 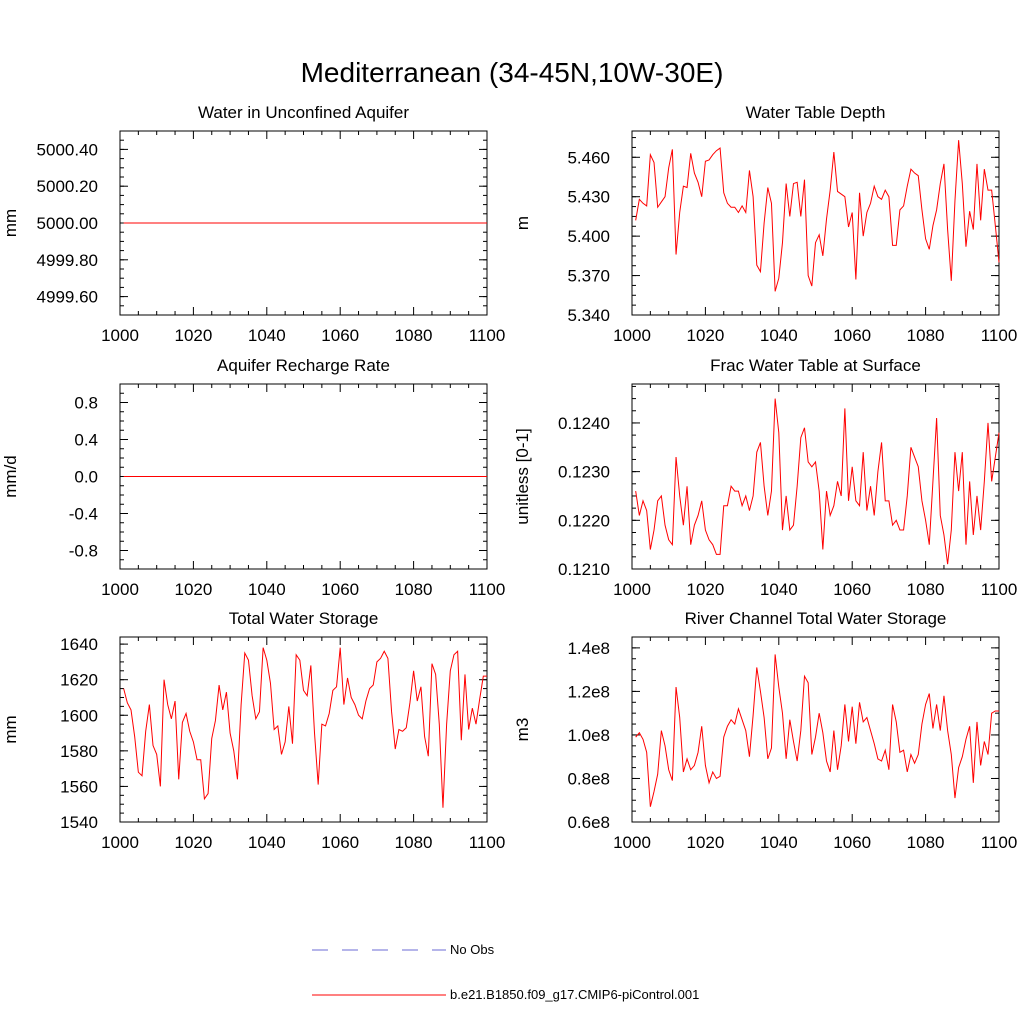 I want to click on y-tick-label: 1560, so click(x=79, y=786).